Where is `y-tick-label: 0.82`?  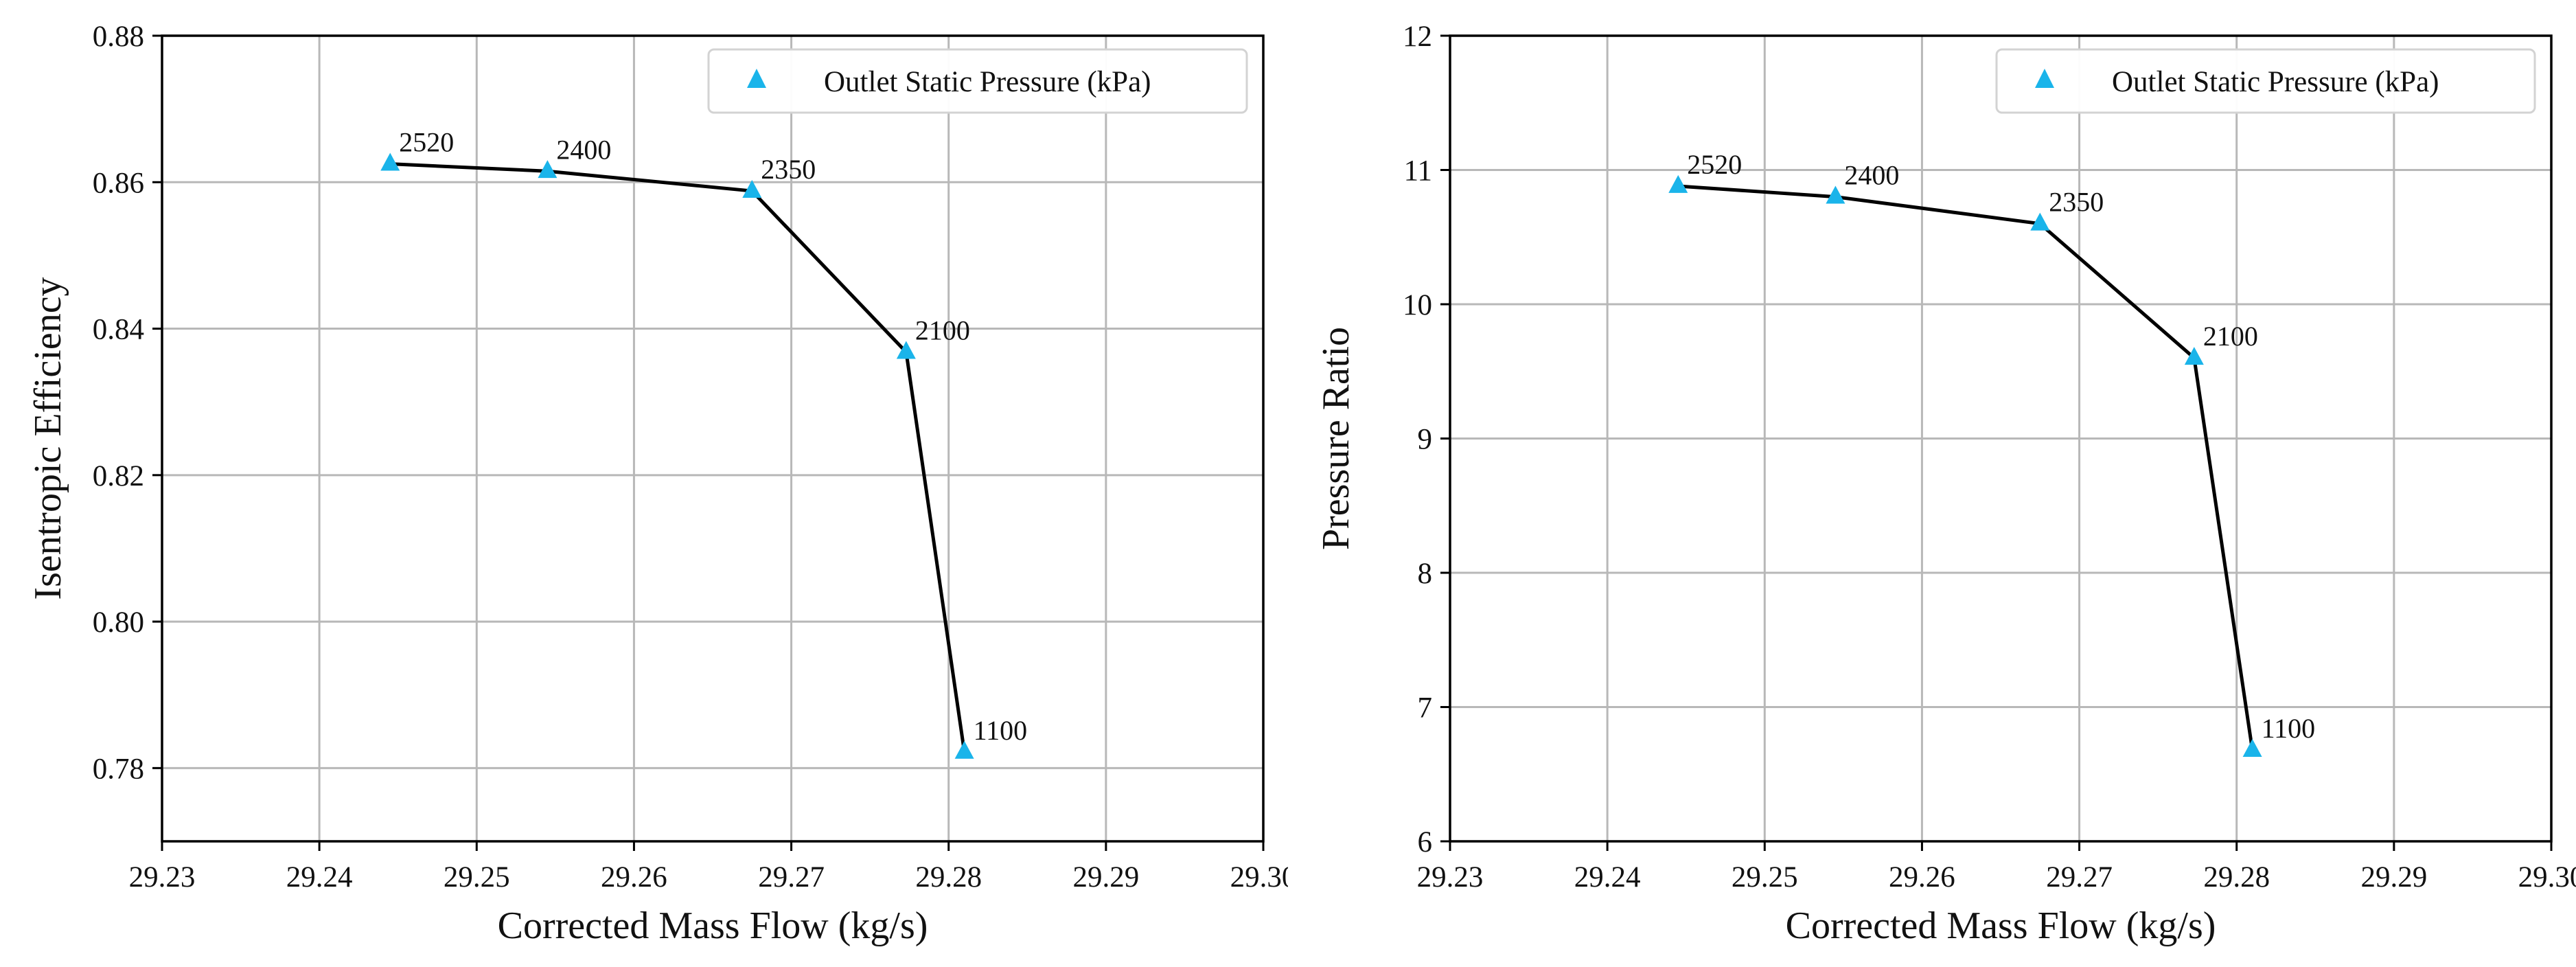 y-tick-label: 0.82 is located at coordinates (118, 476).